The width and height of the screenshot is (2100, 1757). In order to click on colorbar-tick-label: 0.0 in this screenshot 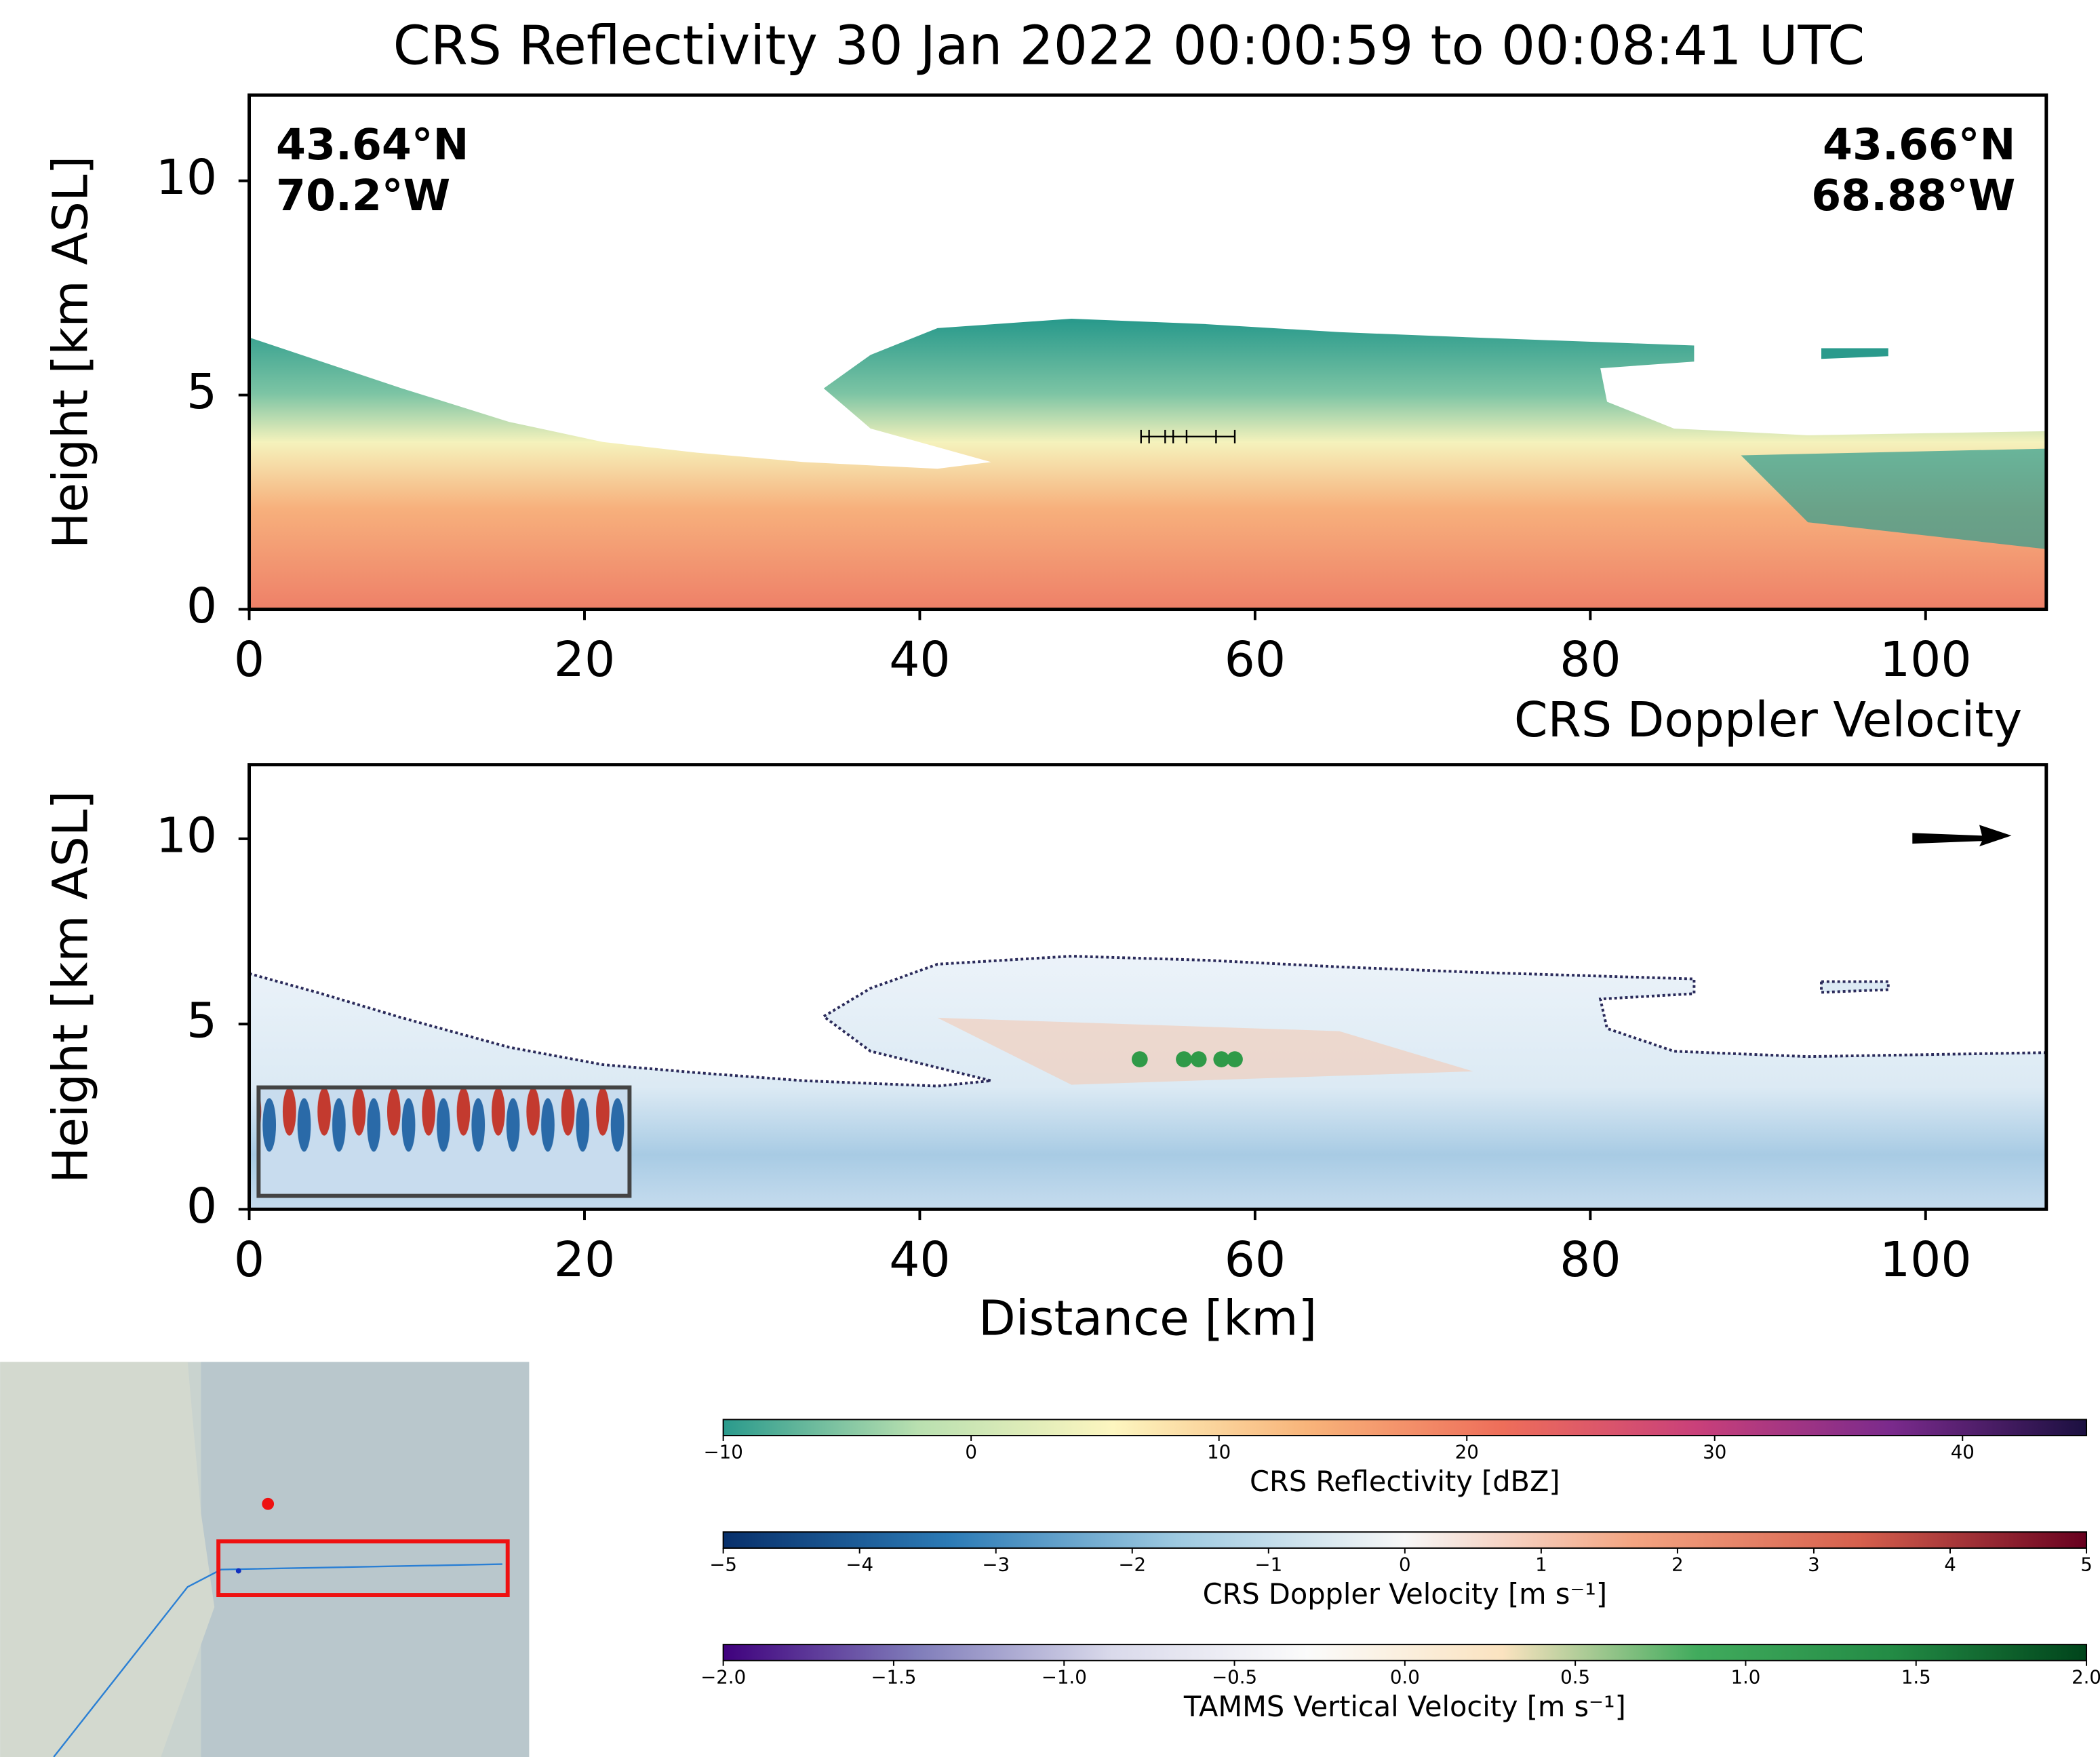, I will do `click(1405, 1676)`.